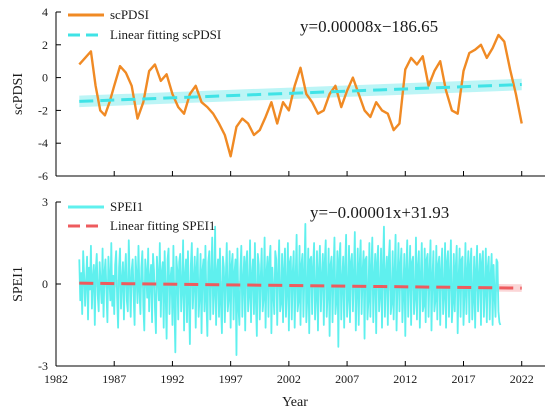 Image resolution: width=550 pixels, height=414 pixels. What do you see at coordinates (347, 379) in the screenshot?
I see `x-tick-label: 2007` at bounding box center [347, 379].